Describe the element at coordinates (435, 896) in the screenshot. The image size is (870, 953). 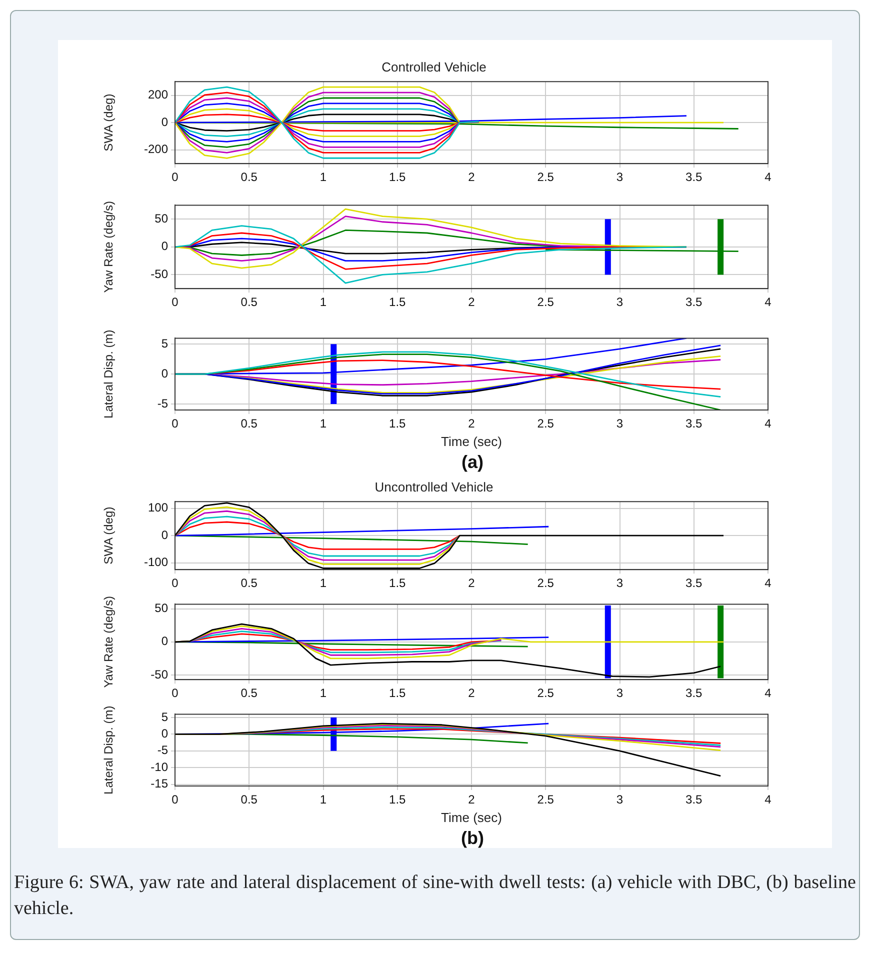
I see `caption: Figure 6: SWA, yaw rate and lateral displacement of sine-with dwell tests: (a) vehicle with DBC, (b) baseline vehicle.` at that location.